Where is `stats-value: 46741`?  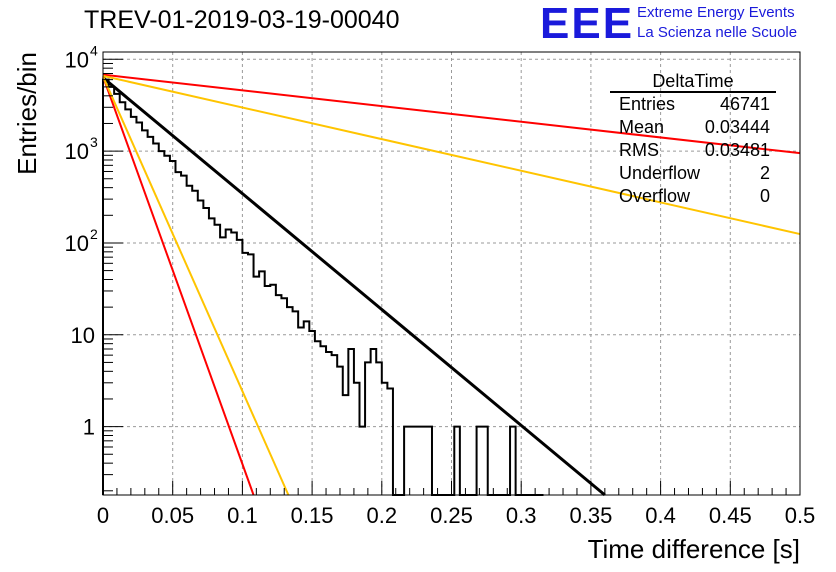 stats-value: 46741 is located at coordinates (745, 104).